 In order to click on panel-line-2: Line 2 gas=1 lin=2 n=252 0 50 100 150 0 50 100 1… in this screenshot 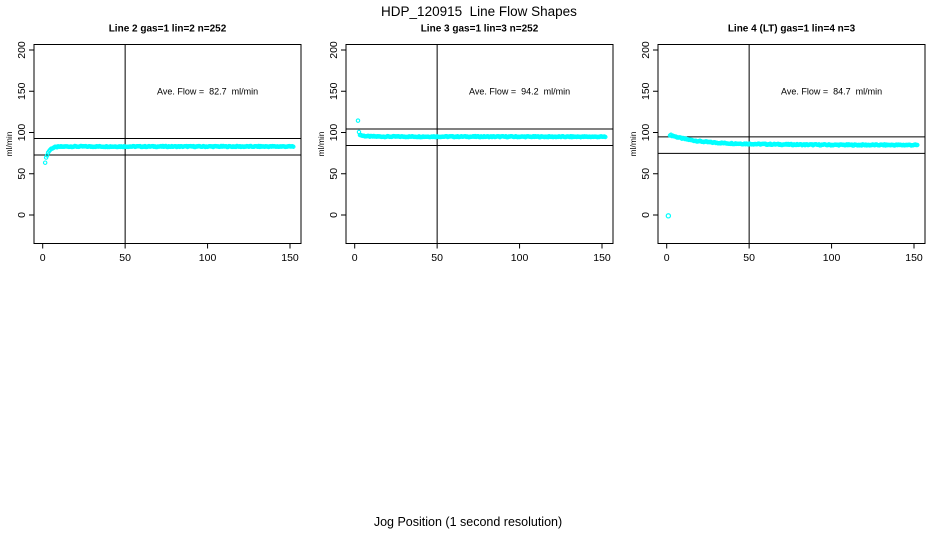, I will do `click(153, 144)`.